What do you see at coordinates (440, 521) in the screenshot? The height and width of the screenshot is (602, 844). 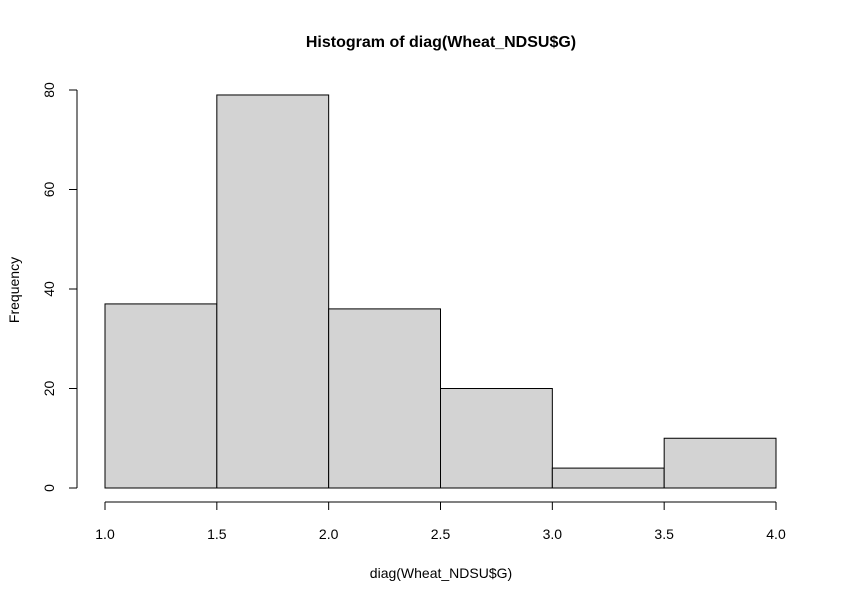 I see `x-axis: 1.0 1.5 2.0 2.5 3.0 3.5 4.0` at bounding box center [440, 521].